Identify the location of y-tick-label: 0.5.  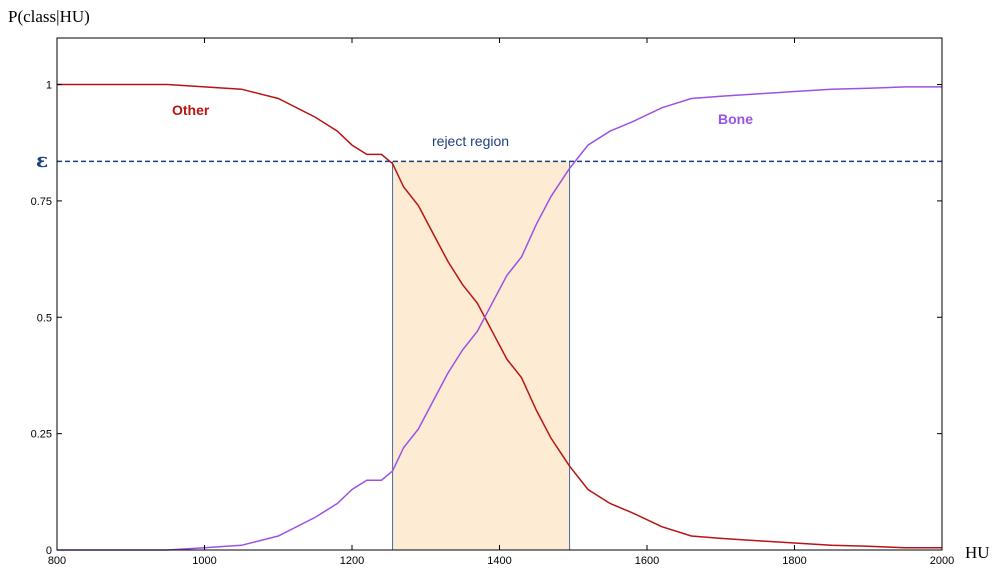
(44, 318).